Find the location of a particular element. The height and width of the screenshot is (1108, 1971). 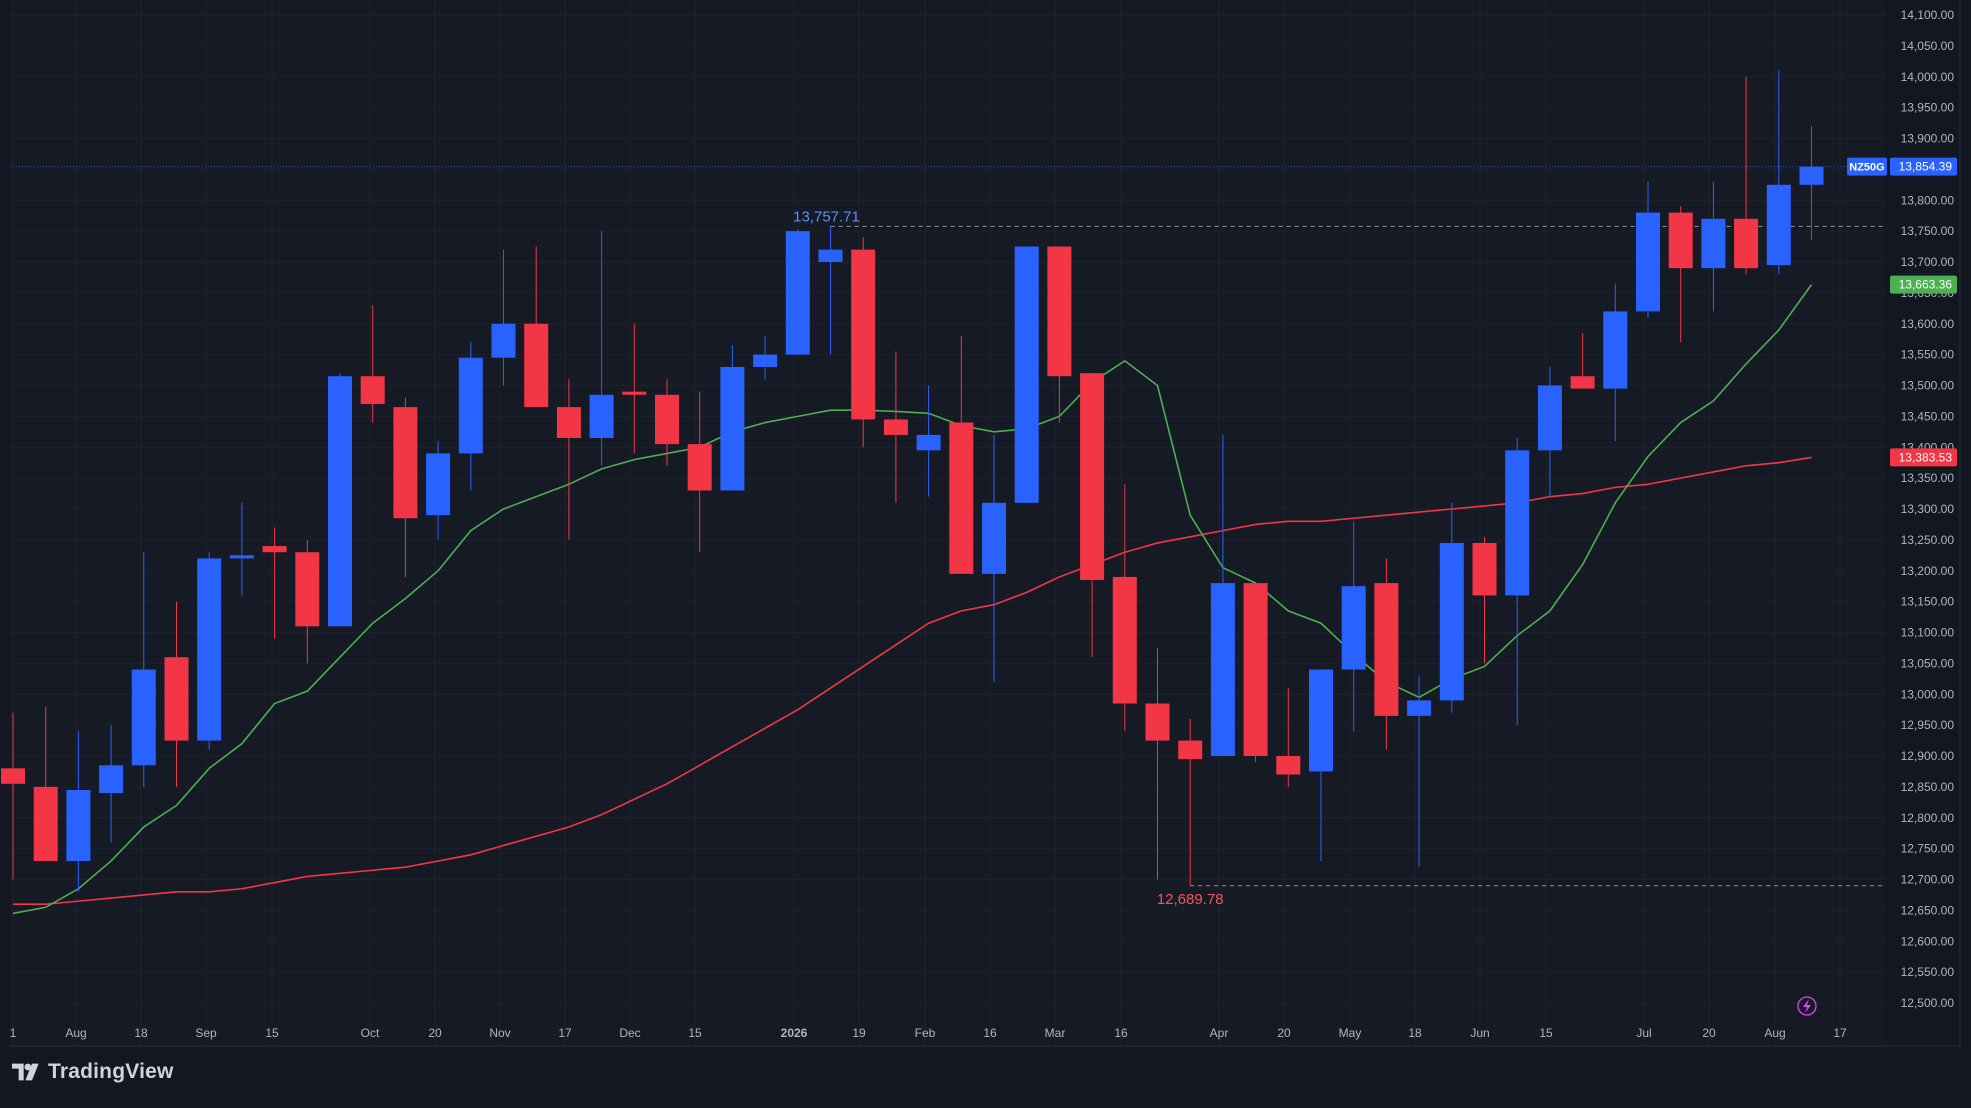

y-tick-label: 13,300.00 is located at coordinates (1928, 509).